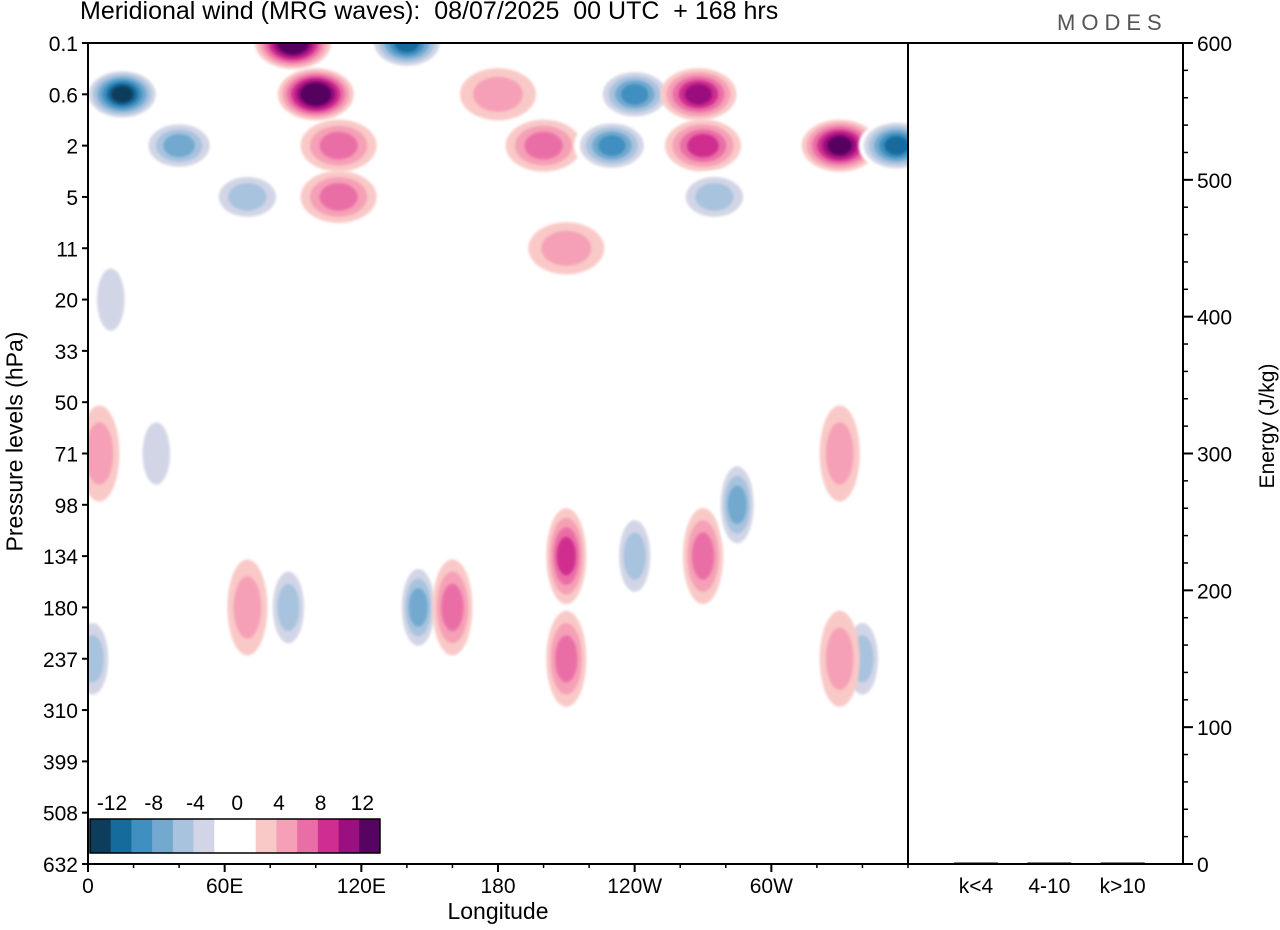 This screenshot has width=1280, height=930. I want to click on y-tick-label: 134, so click(60, 557).